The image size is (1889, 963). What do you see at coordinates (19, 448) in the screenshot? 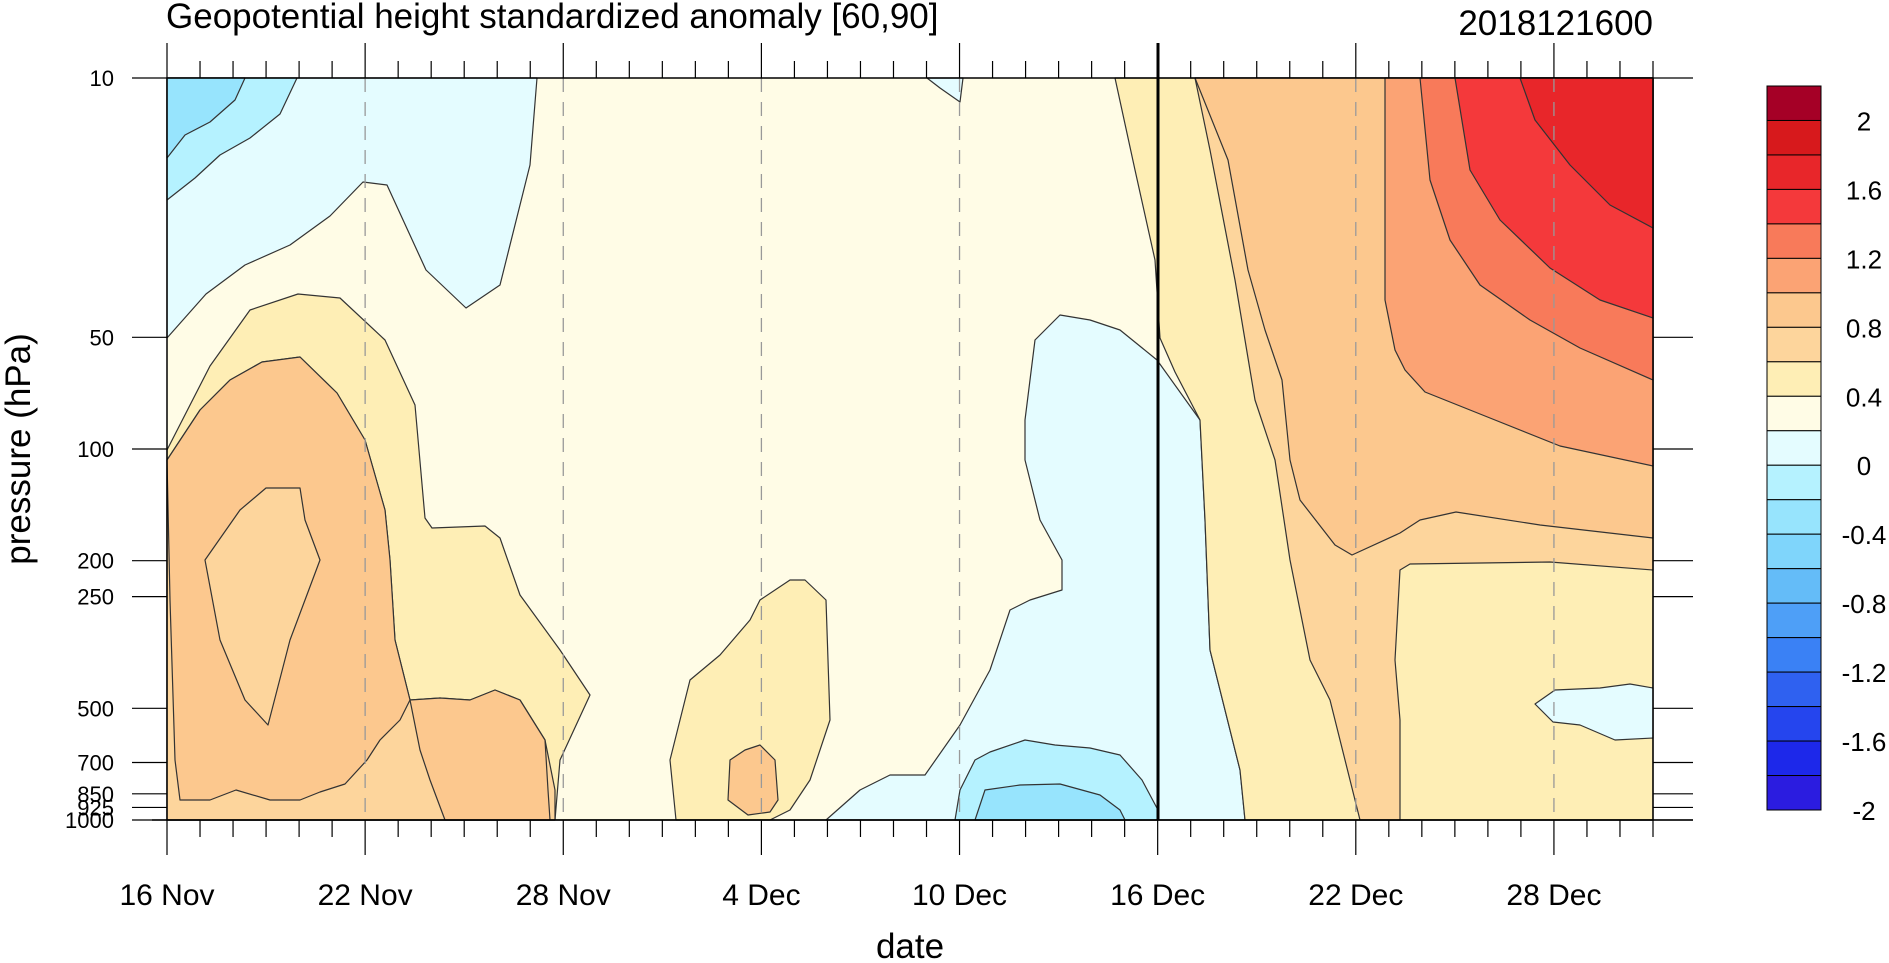
I see `y-axis-label: pressure (hPa)` at bounding box center [19, 448].